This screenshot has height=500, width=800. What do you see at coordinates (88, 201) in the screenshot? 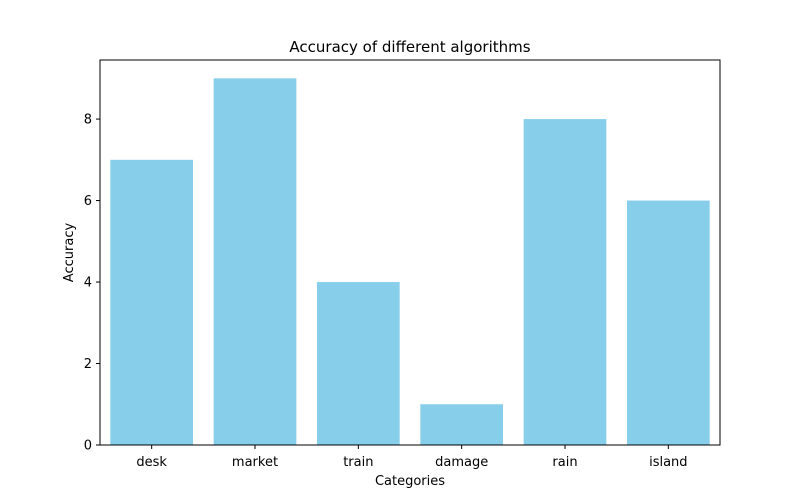
I see `y-tick-label-6: 6` at bounding box center [88, 201].